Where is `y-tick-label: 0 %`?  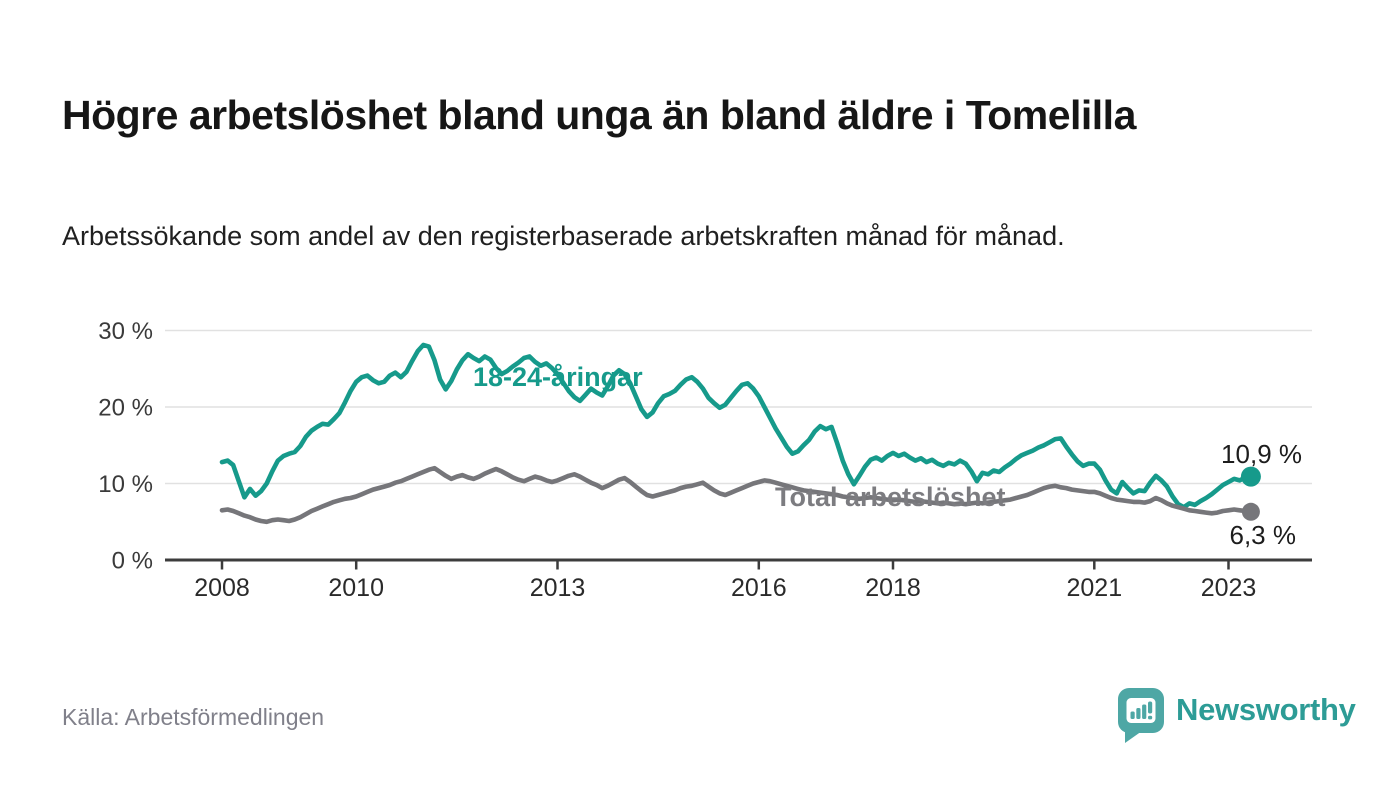
y-tick-label: 0 % is located at coordinates (132, 561).